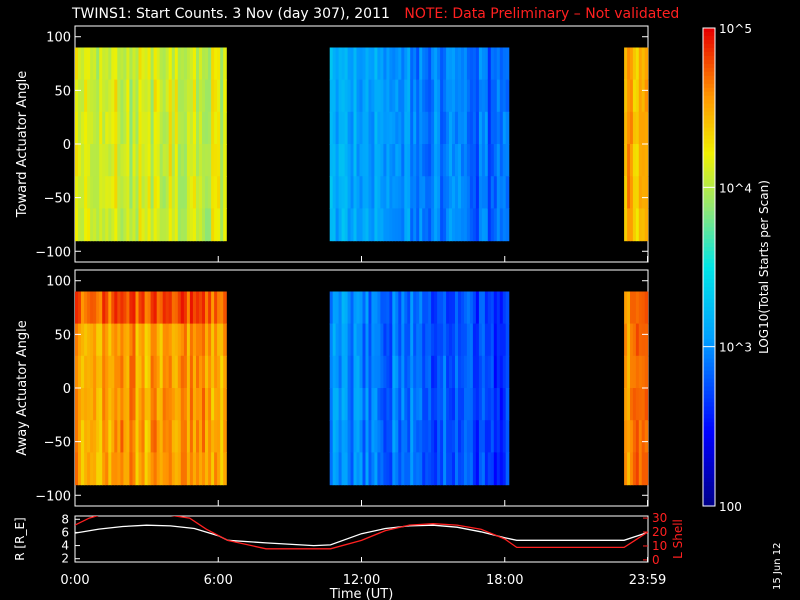  Describe the element at coordinates (777, 566) in the screenshot. I see `date-stamp: 15 Jun 12` at that location.